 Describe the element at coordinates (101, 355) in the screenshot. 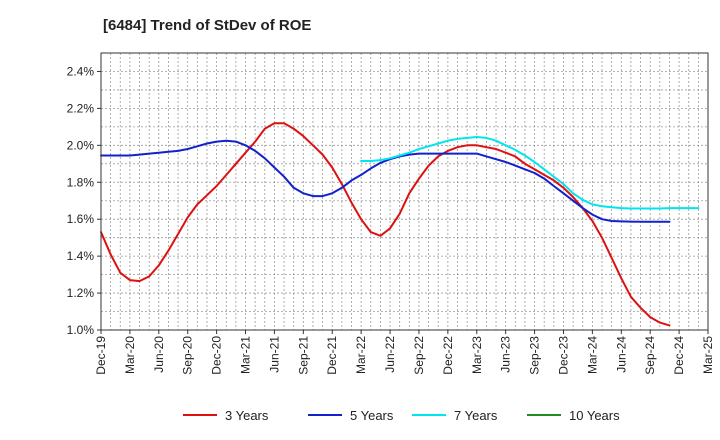

I see `x-tick-label: Dec-19` at that location.